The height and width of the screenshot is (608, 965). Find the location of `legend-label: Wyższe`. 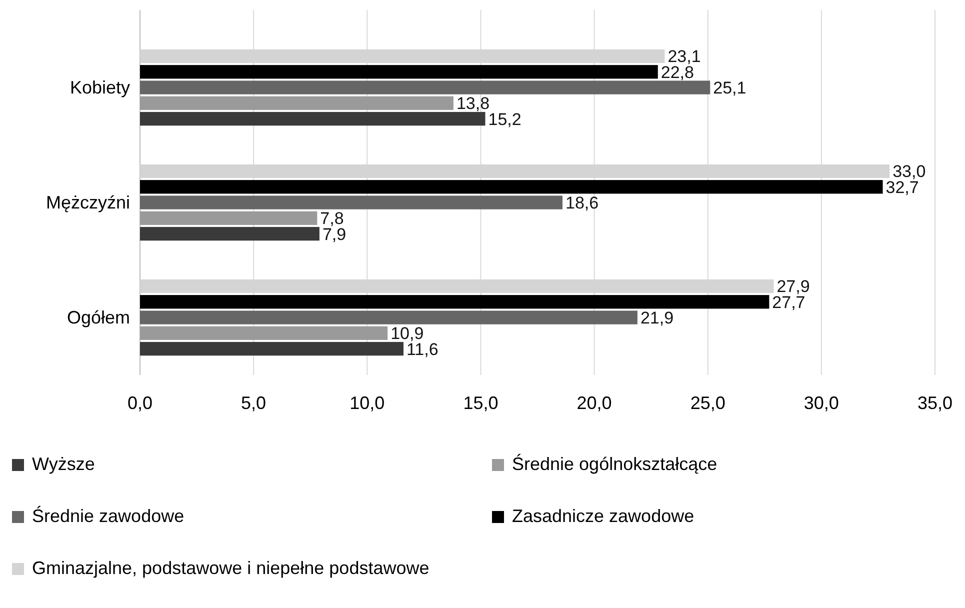

legend-label: Wyższe is located at coordinates (63, 464).